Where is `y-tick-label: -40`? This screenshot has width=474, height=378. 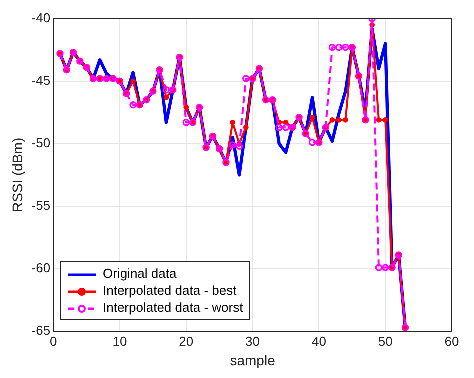
y-tick-label: -40 is located at coordinates (41, 18).